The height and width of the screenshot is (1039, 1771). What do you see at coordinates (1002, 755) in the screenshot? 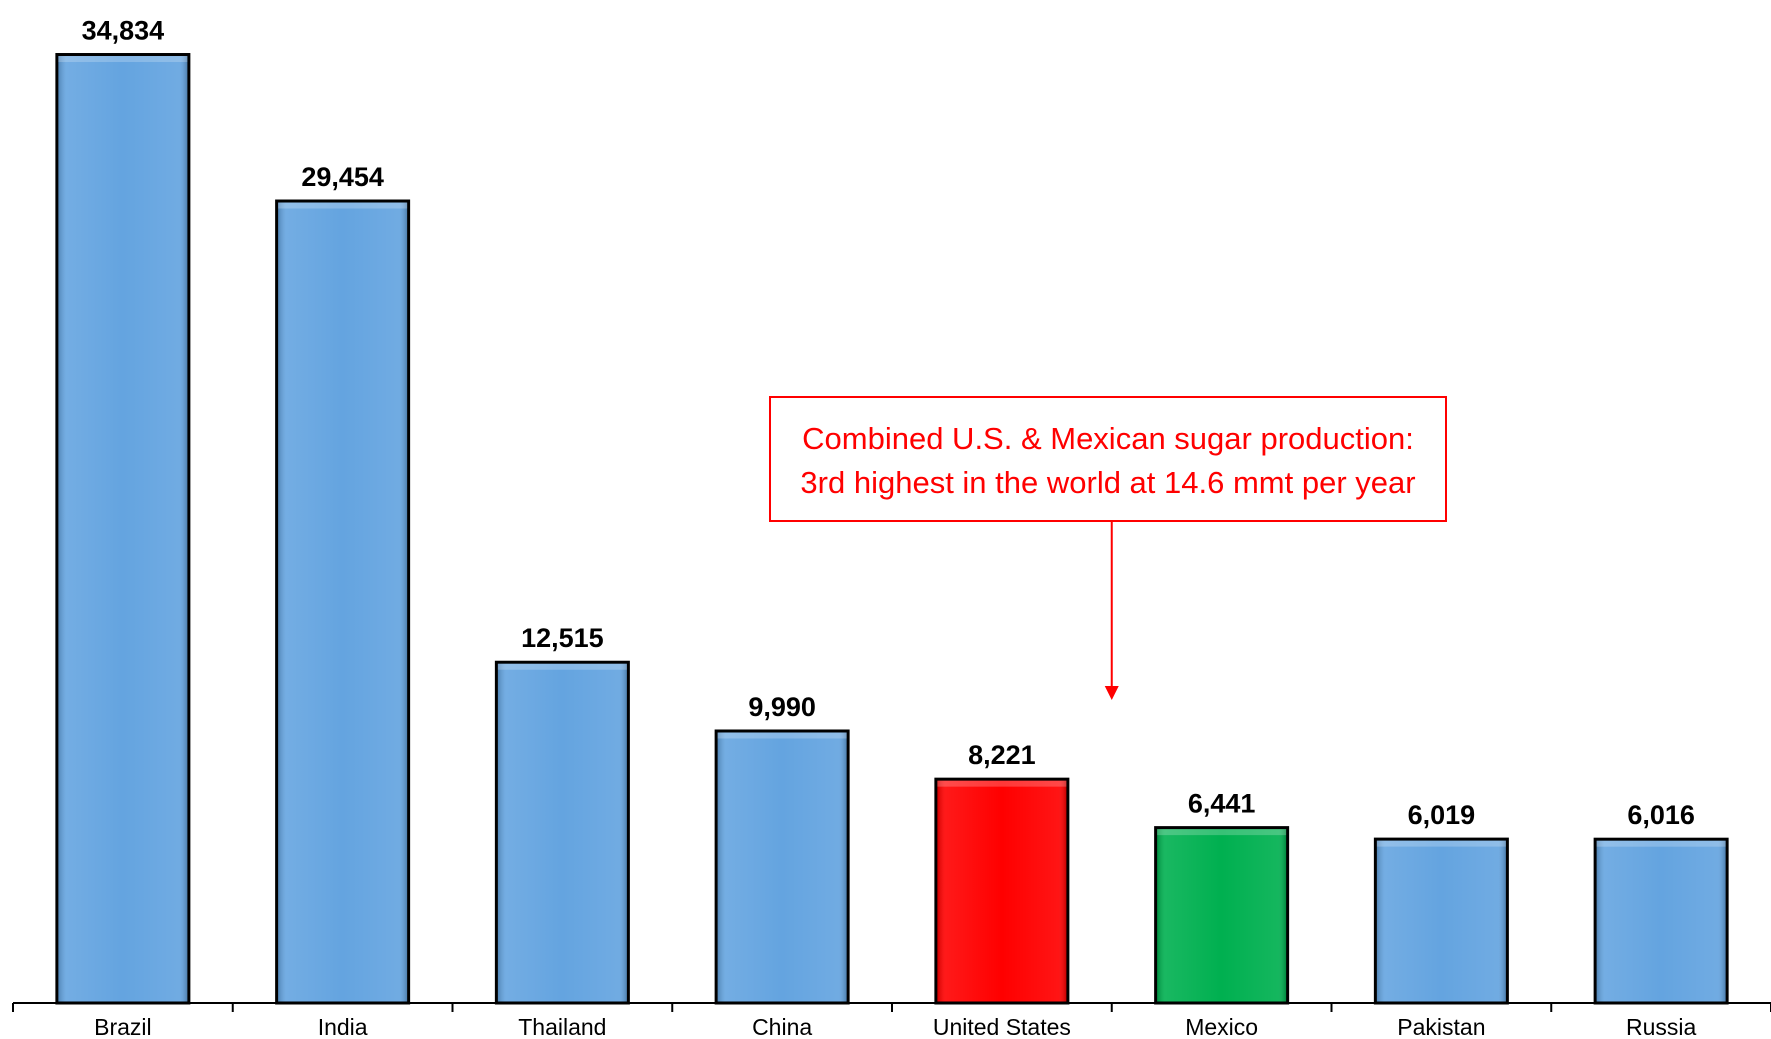
I see `value-label-united-states: 8,221` at bounding box center [1002, 755].